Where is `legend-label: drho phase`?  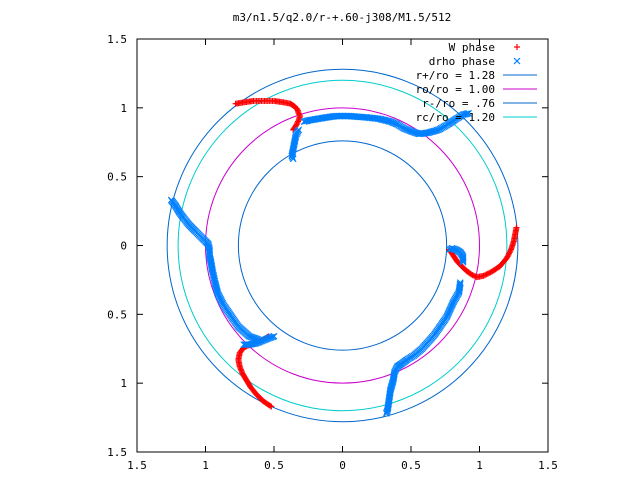
legend-label: drho phase is located at coordinates (462, 61).